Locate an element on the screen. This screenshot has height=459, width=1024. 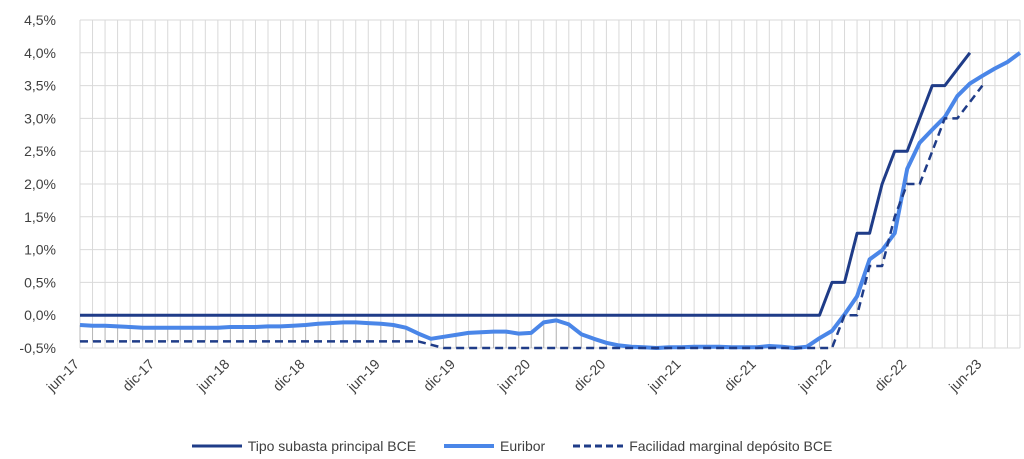
legend-item-euribor: Euribor is located at coordinates (494, 446).